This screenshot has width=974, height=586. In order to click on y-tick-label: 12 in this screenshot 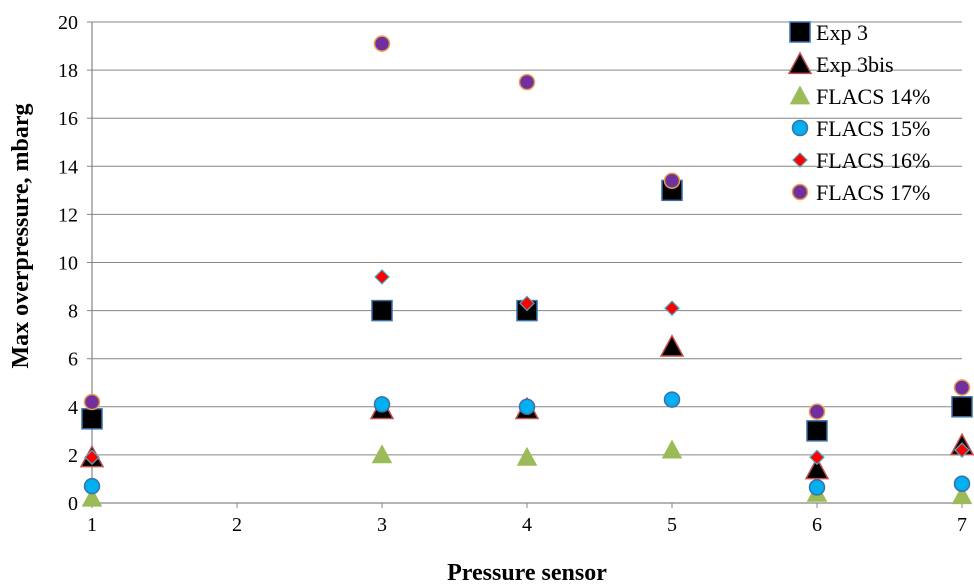, I will do `click(68, 215)`.